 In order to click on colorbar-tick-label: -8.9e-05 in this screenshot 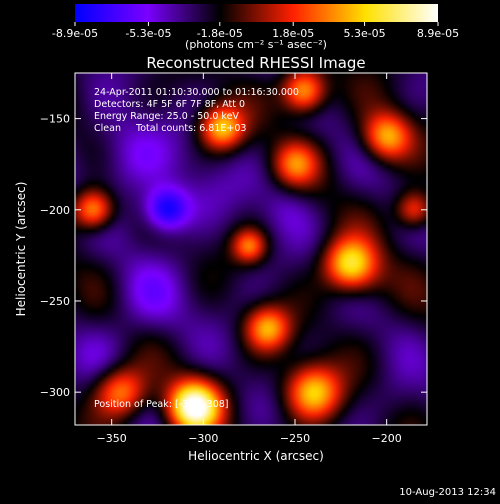, I will do `click(75, 33)`.